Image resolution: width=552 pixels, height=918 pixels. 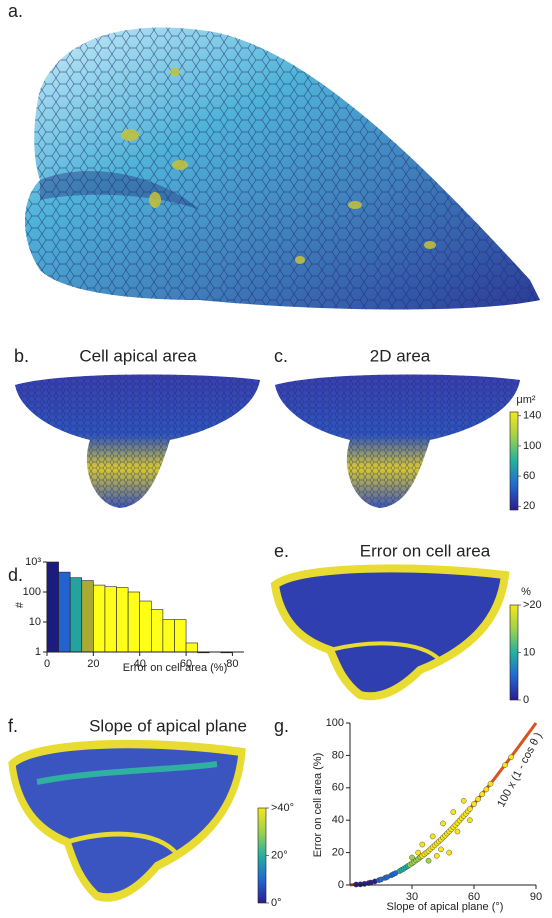 What do you see at coordinates (341, 885) in the screenshot?
I see `y-tick-label: 0` at bounding box center [341, 885].